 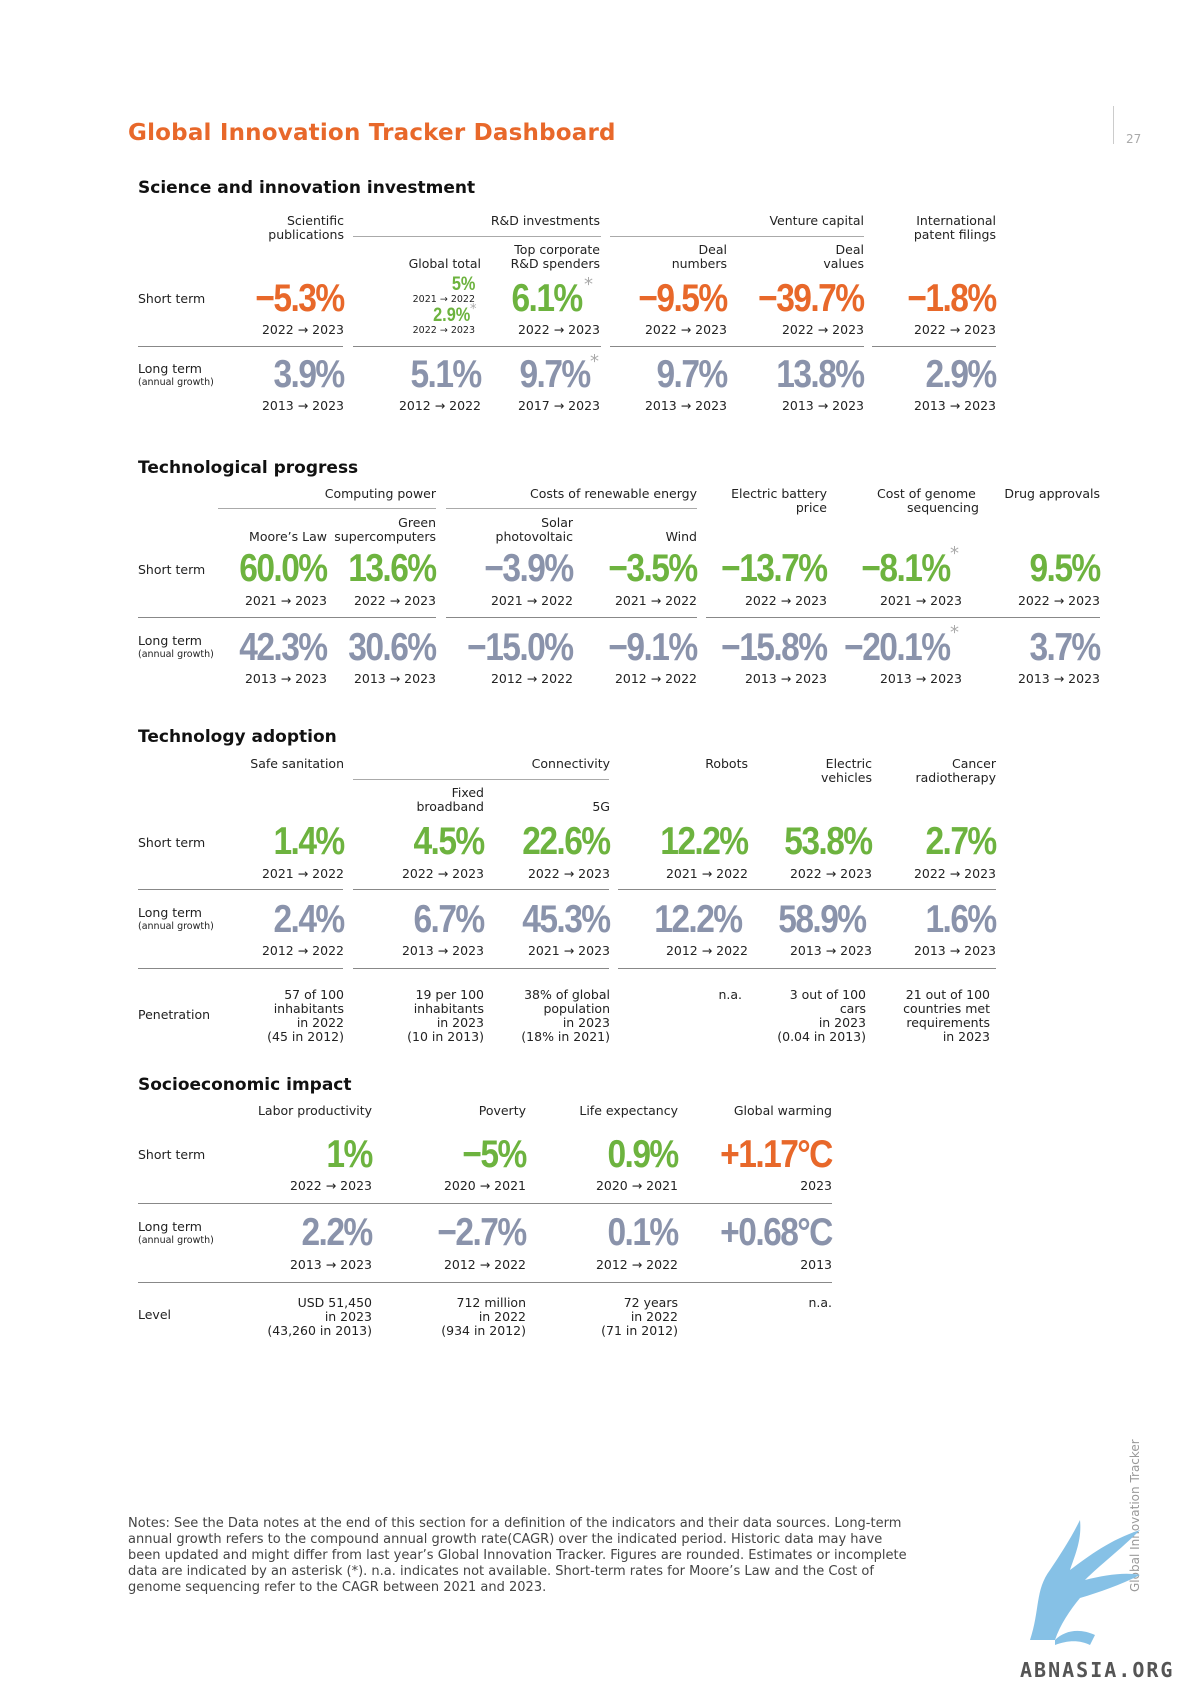 What do you see at coordinates (302, 405) in the screenshot?
I see `period-publications-long: 2013 → 2023` at bounding box center [302, 405].